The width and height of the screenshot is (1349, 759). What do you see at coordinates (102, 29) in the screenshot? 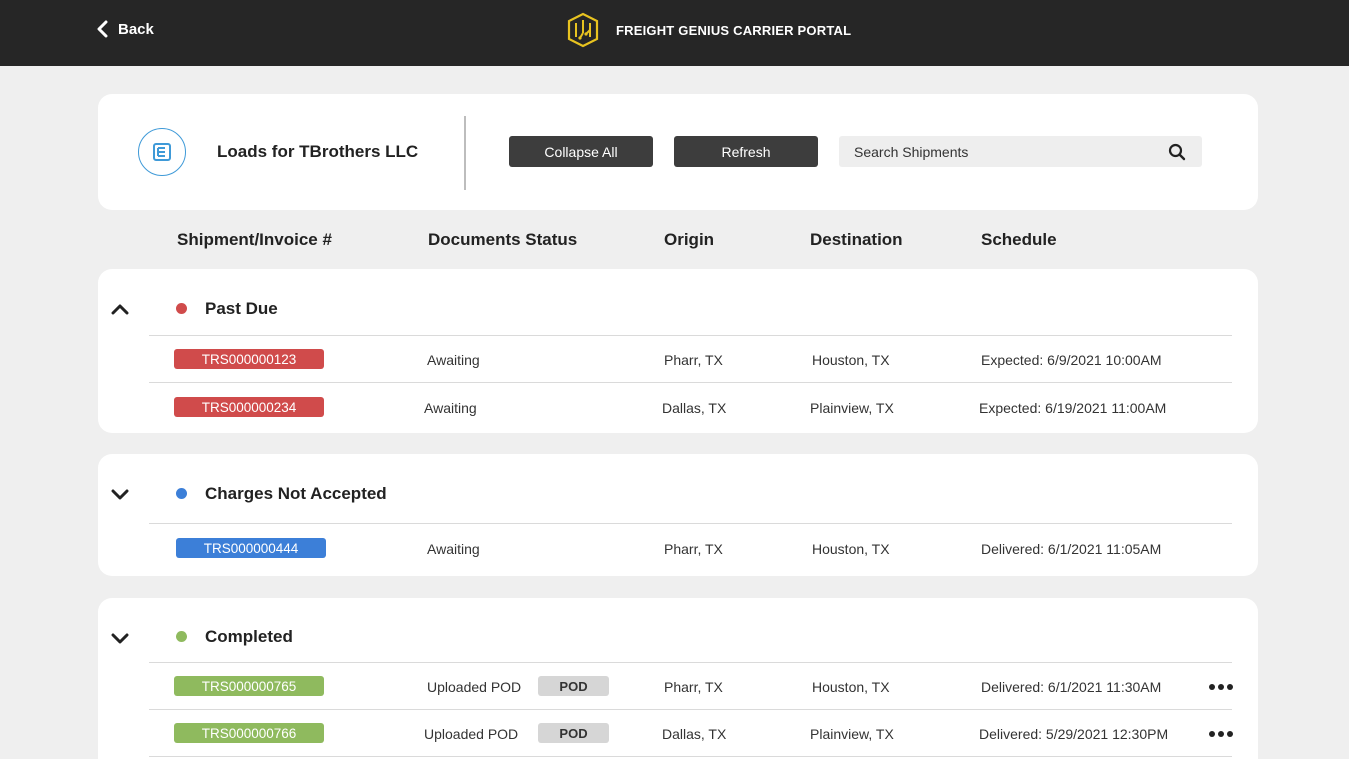
I see `chevron-left-icon` at bounding box center [102, 29].